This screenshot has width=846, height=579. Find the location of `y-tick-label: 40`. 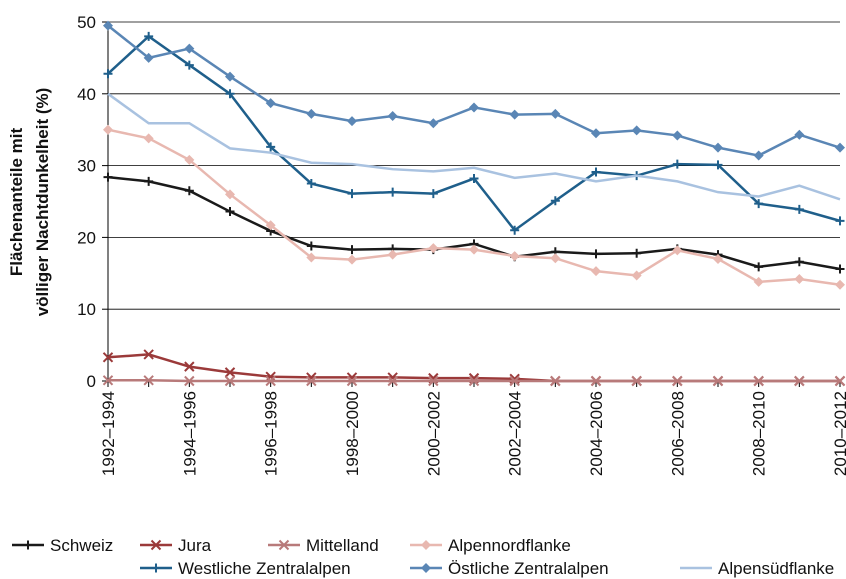

y-tick-label: 40 is located at coordinates (86, 94).